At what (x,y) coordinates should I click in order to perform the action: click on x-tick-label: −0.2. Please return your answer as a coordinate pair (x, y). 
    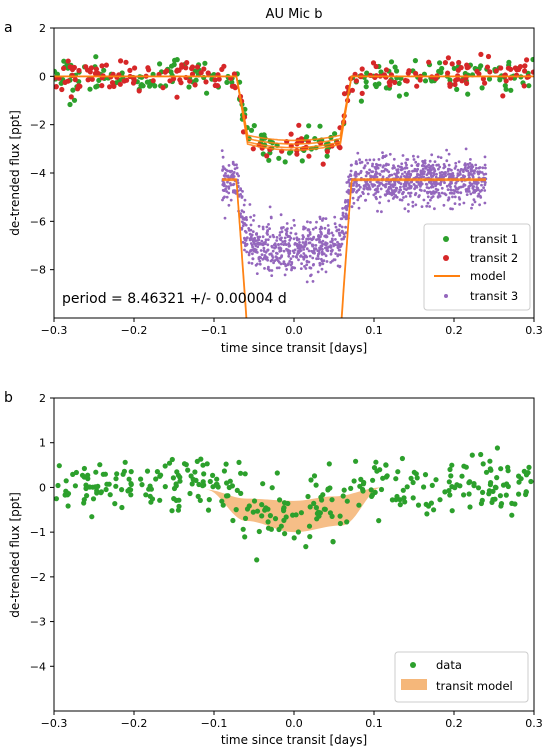
    Looking at the image, I should click on (134, 330).